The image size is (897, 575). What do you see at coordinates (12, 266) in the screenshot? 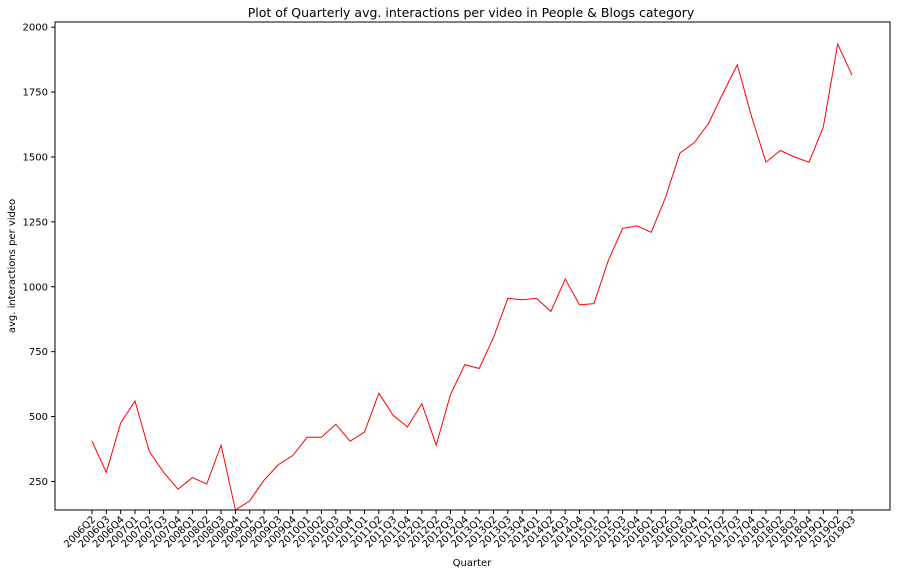
I see `y-axis-label: avg. interactions per video` at bounding box center [12, 266].